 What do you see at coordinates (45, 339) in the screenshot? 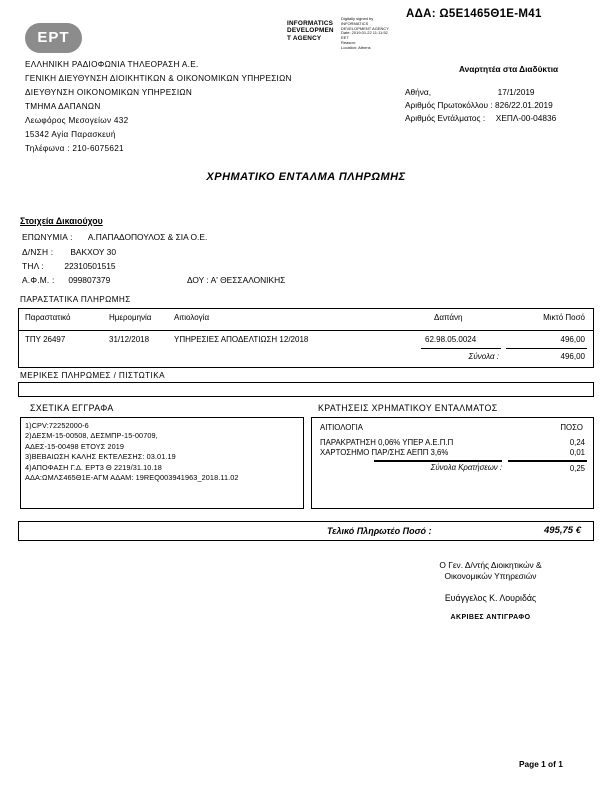
I see `invoice-row-doc: ΤΠΥ 26497` at bounding box center [45, 339].